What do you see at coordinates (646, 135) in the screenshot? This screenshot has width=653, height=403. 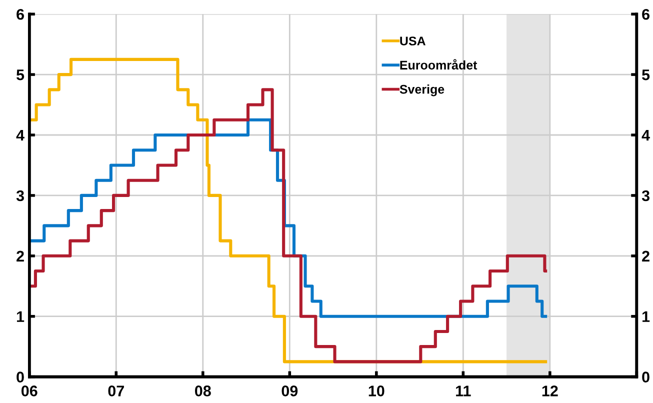 I see `y2-tick-label: 4` at bounding box center [646, 135].